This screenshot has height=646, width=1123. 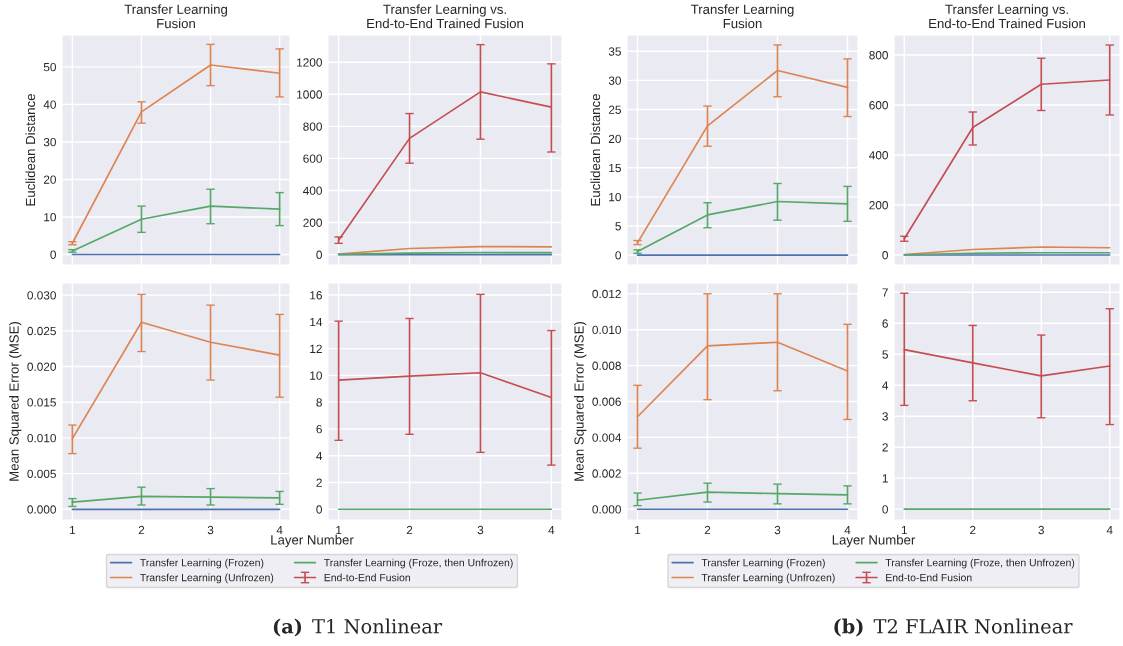 What do you see at coordinates (885, 478) in the screenshot?
I see `y-tick-label: 1` at bounding box center [885, 478].